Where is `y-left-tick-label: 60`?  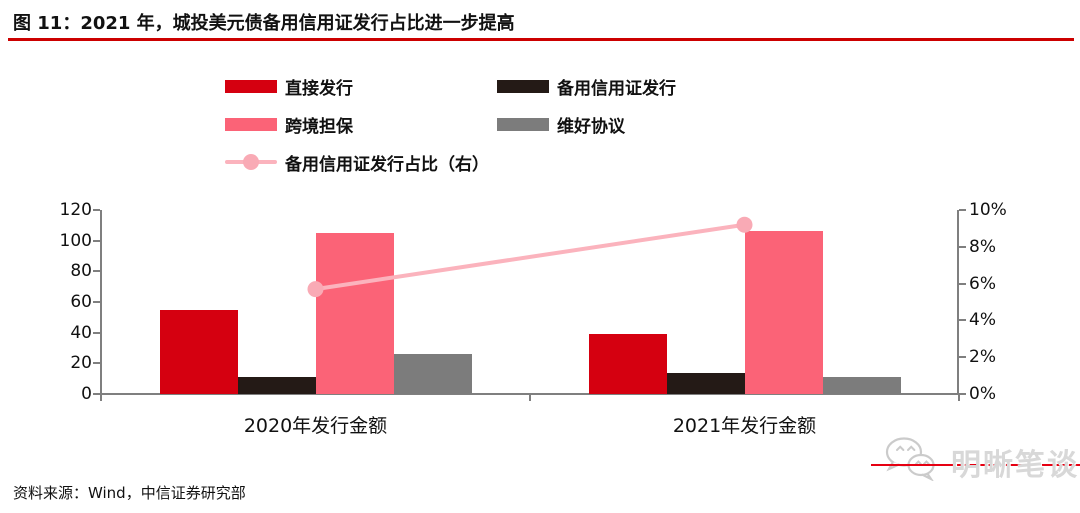 y-left-tick-label: 60 is located at coordinates (81, 302).